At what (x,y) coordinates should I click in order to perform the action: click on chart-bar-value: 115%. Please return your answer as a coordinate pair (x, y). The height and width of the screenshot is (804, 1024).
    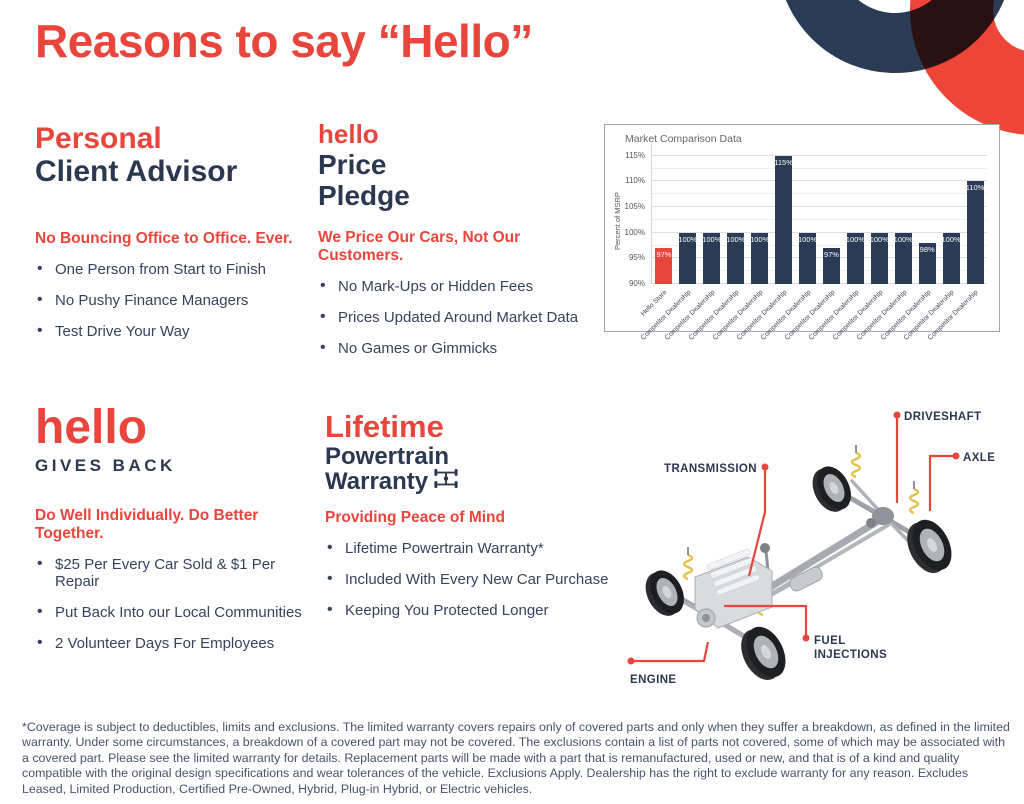
    Looking at the image, I should click on (783, 162).